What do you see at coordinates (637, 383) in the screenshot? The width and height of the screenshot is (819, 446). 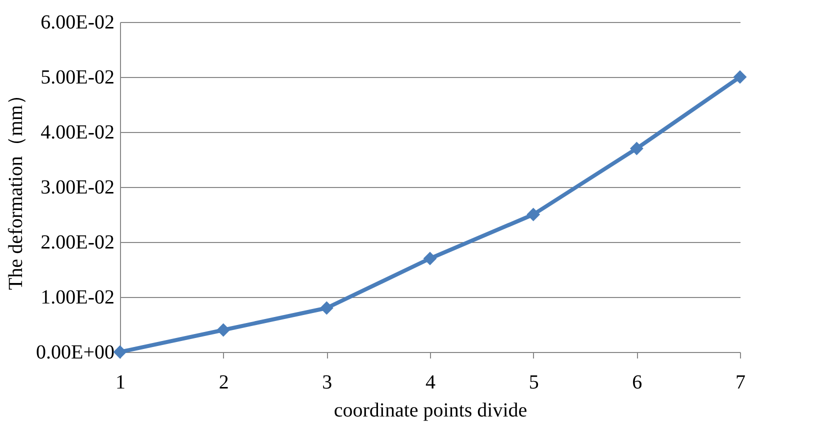 I see `x-tick-label: 6` at bounding box center [637, 383].